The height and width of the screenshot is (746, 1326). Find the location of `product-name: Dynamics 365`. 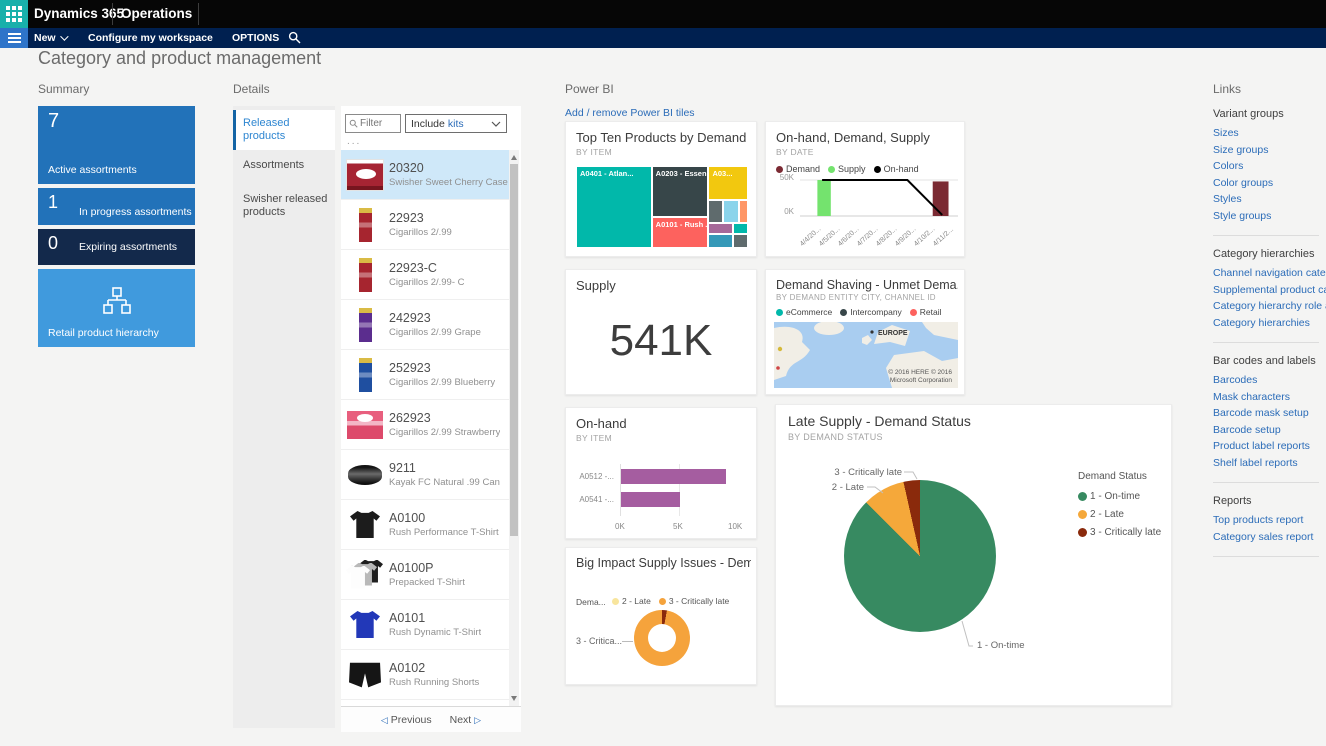

product-name: Dynamics 365 is located at coordinates (79, 13).